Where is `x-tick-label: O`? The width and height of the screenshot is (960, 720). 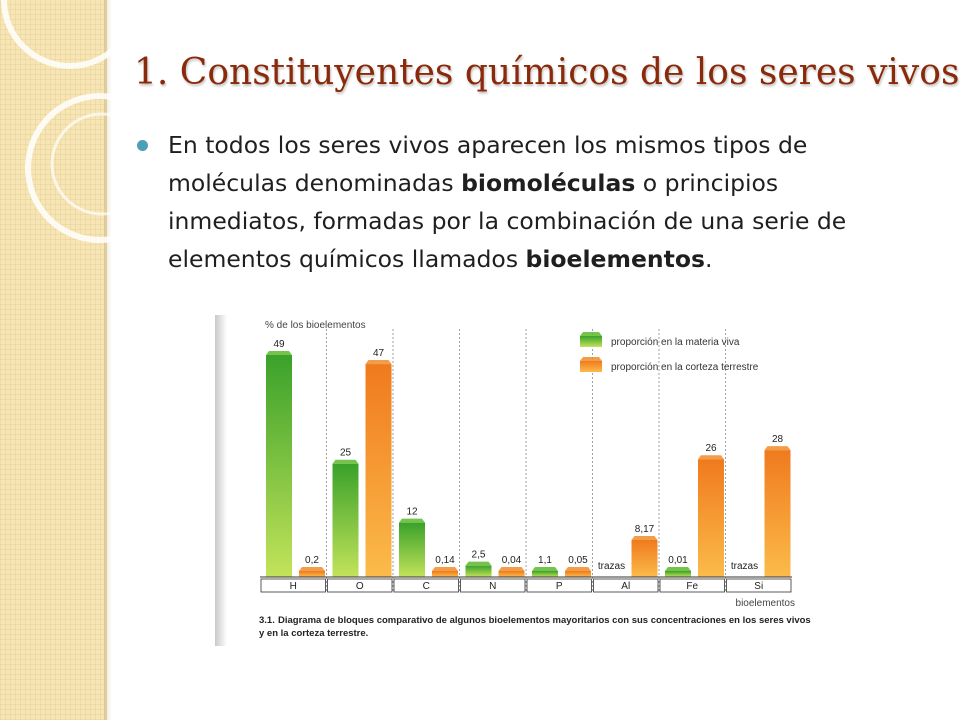
x-tick-label: O is located at coordinates (360, 586).